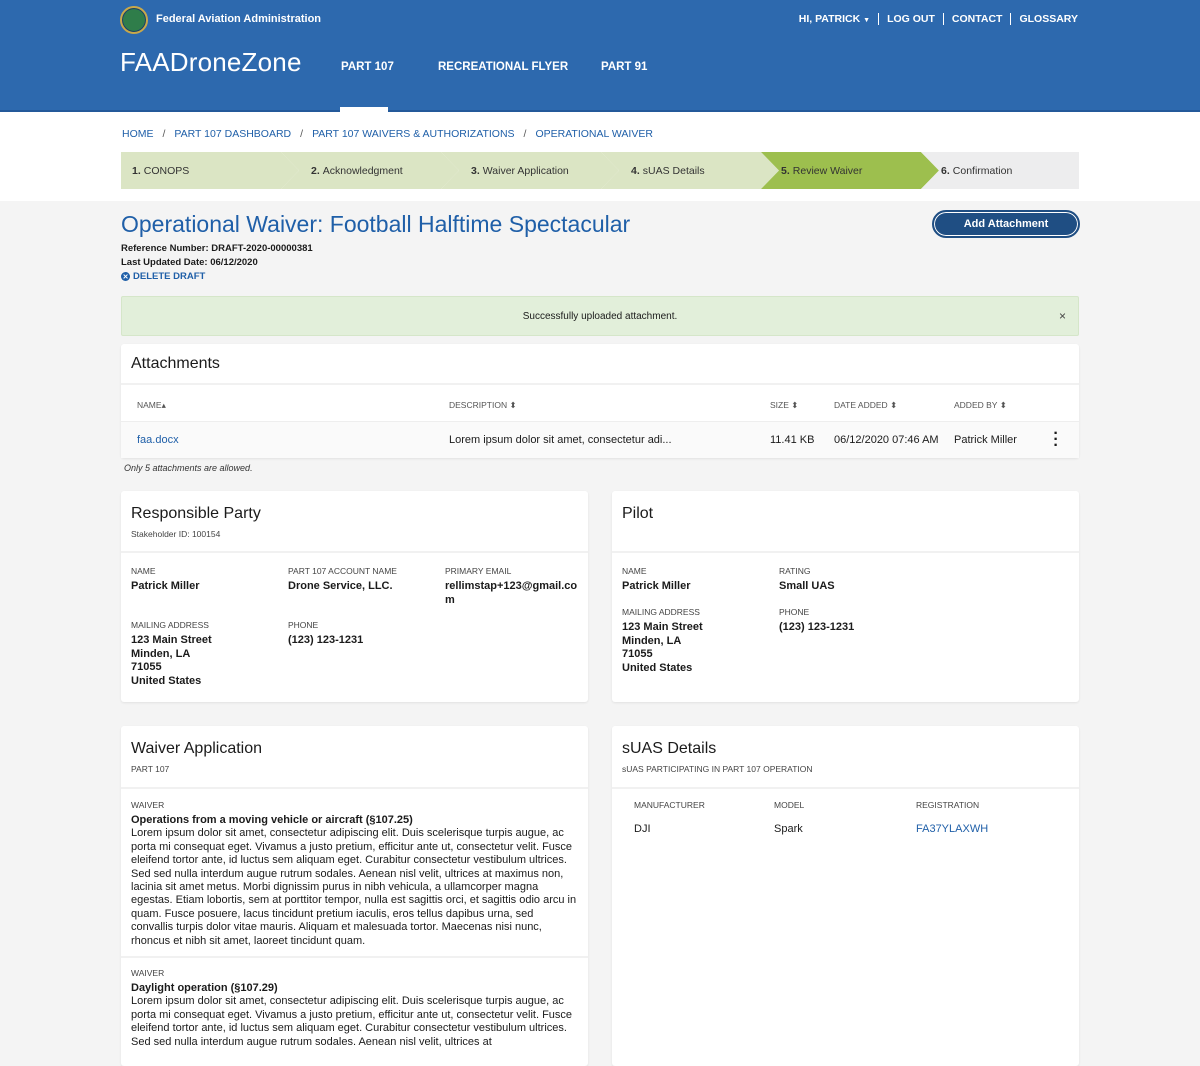 This screenshot has width=1200, height=1066. Describe the element at coordinates (210, 170) in the screenshot. I see `step-conops: 1. CONOPS` at that location.